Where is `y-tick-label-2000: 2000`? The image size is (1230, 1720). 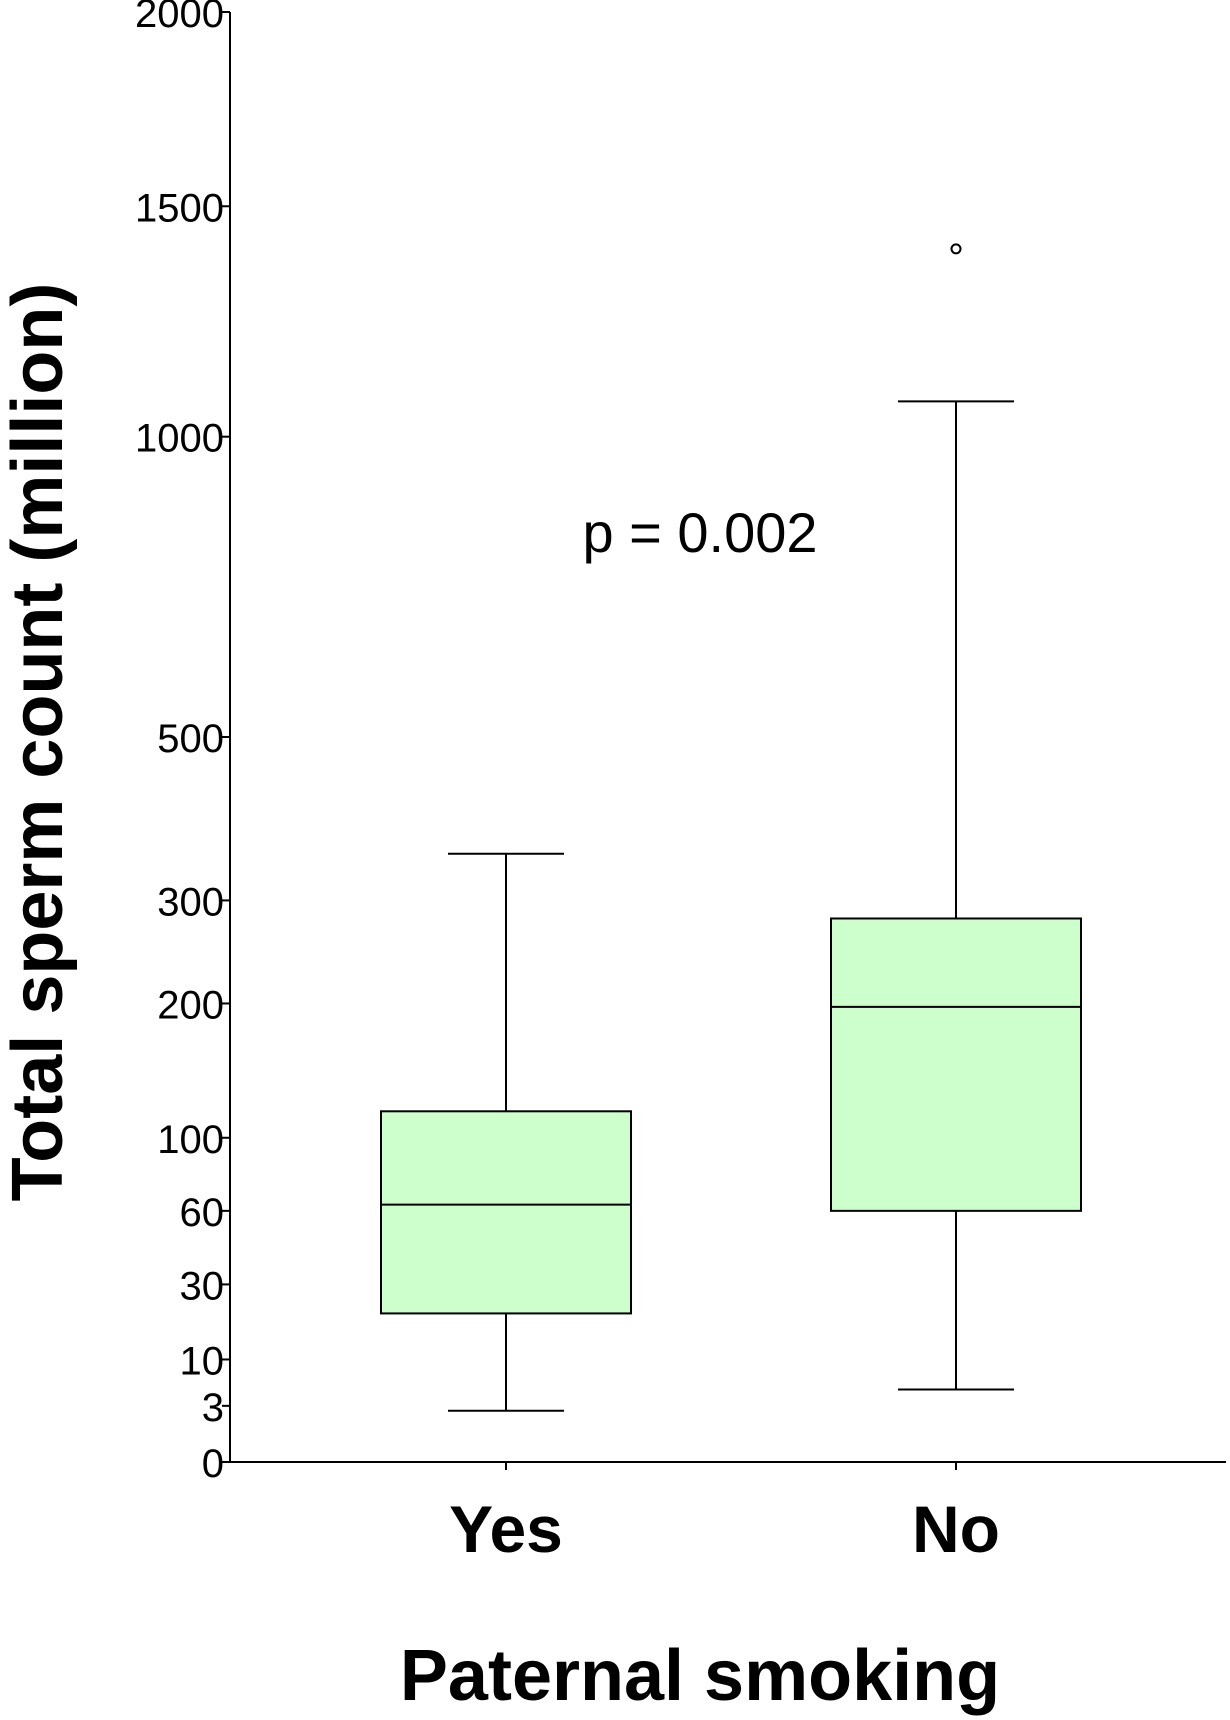
y-tick-label-2000: 2000 is located at coordinates (179, 18).